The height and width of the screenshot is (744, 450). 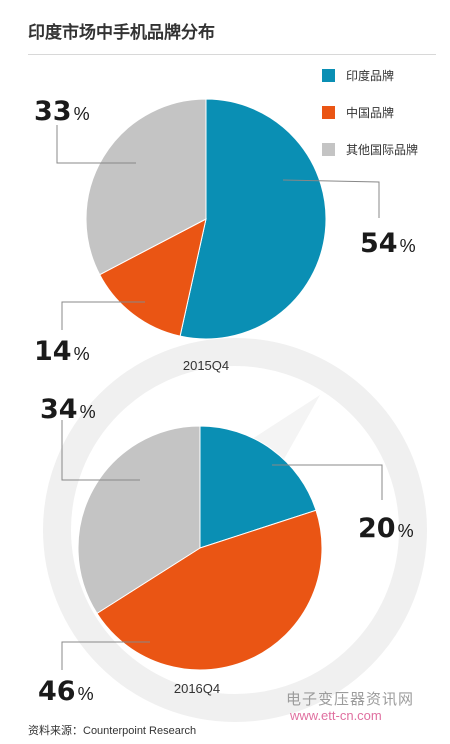 I want to click on percent-label-0-2: 33%, so click(x=62, y=111).